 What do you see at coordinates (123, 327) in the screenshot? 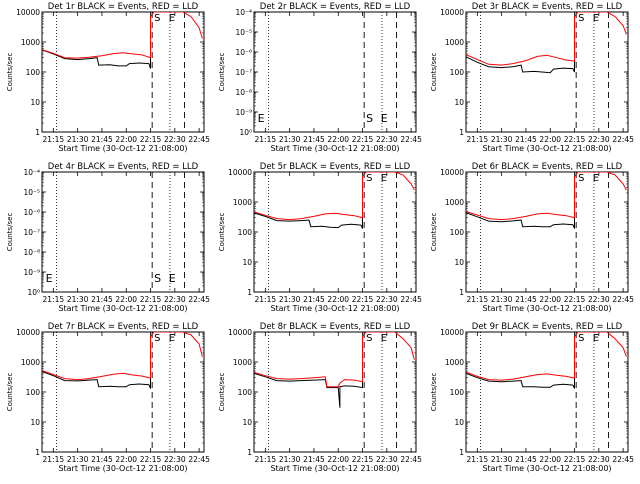
I see `chart-title: Det 7r BLACK = Events, RED = LLD` at bounding box center [123, 327].